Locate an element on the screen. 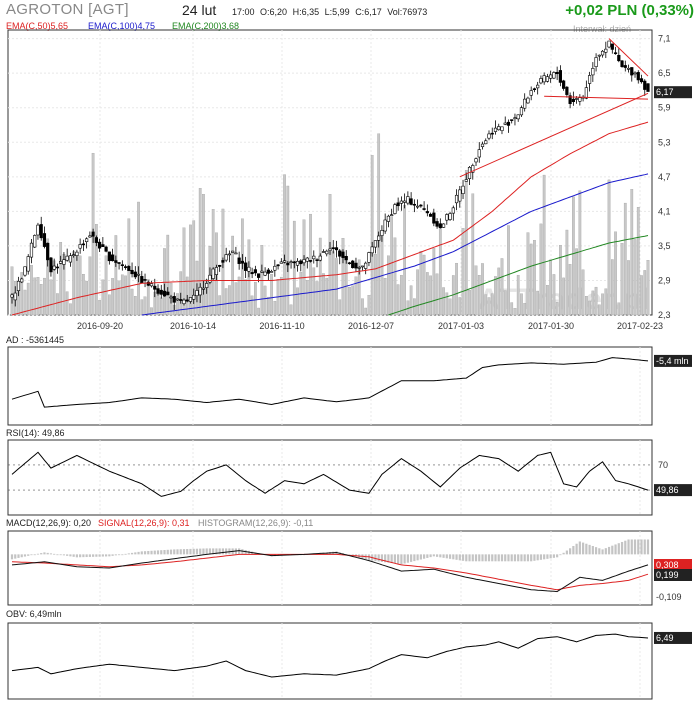  rsi-legend: RSI(14): 49,86 is located at coordinates (35, 433).